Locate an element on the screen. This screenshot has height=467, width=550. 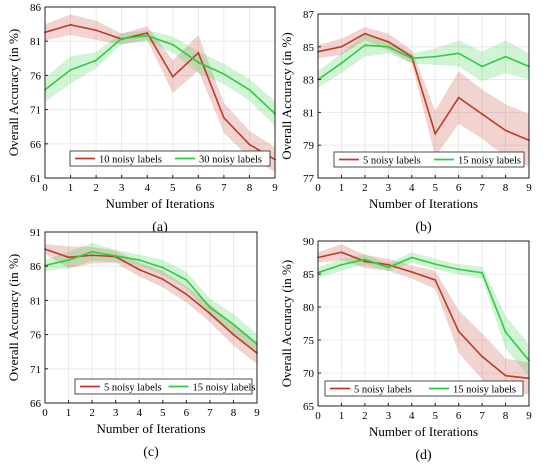
legend-label-1: 10 noisy labels is located at coordinates (130, 160).